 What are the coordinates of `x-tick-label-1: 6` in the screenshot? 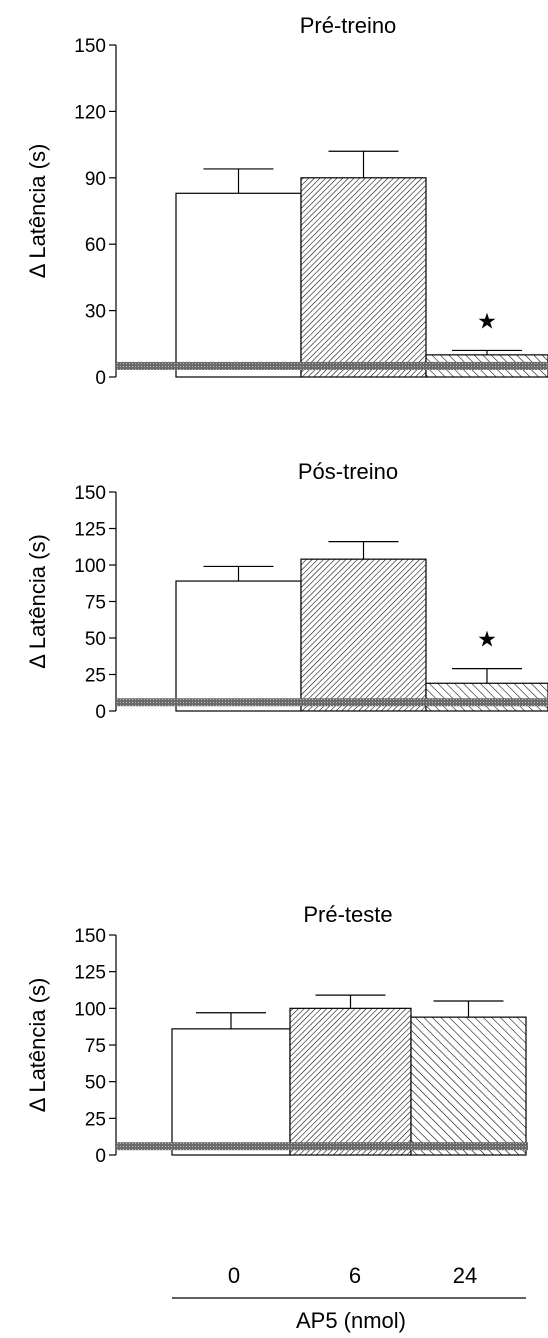 It's located at (355, 1275).